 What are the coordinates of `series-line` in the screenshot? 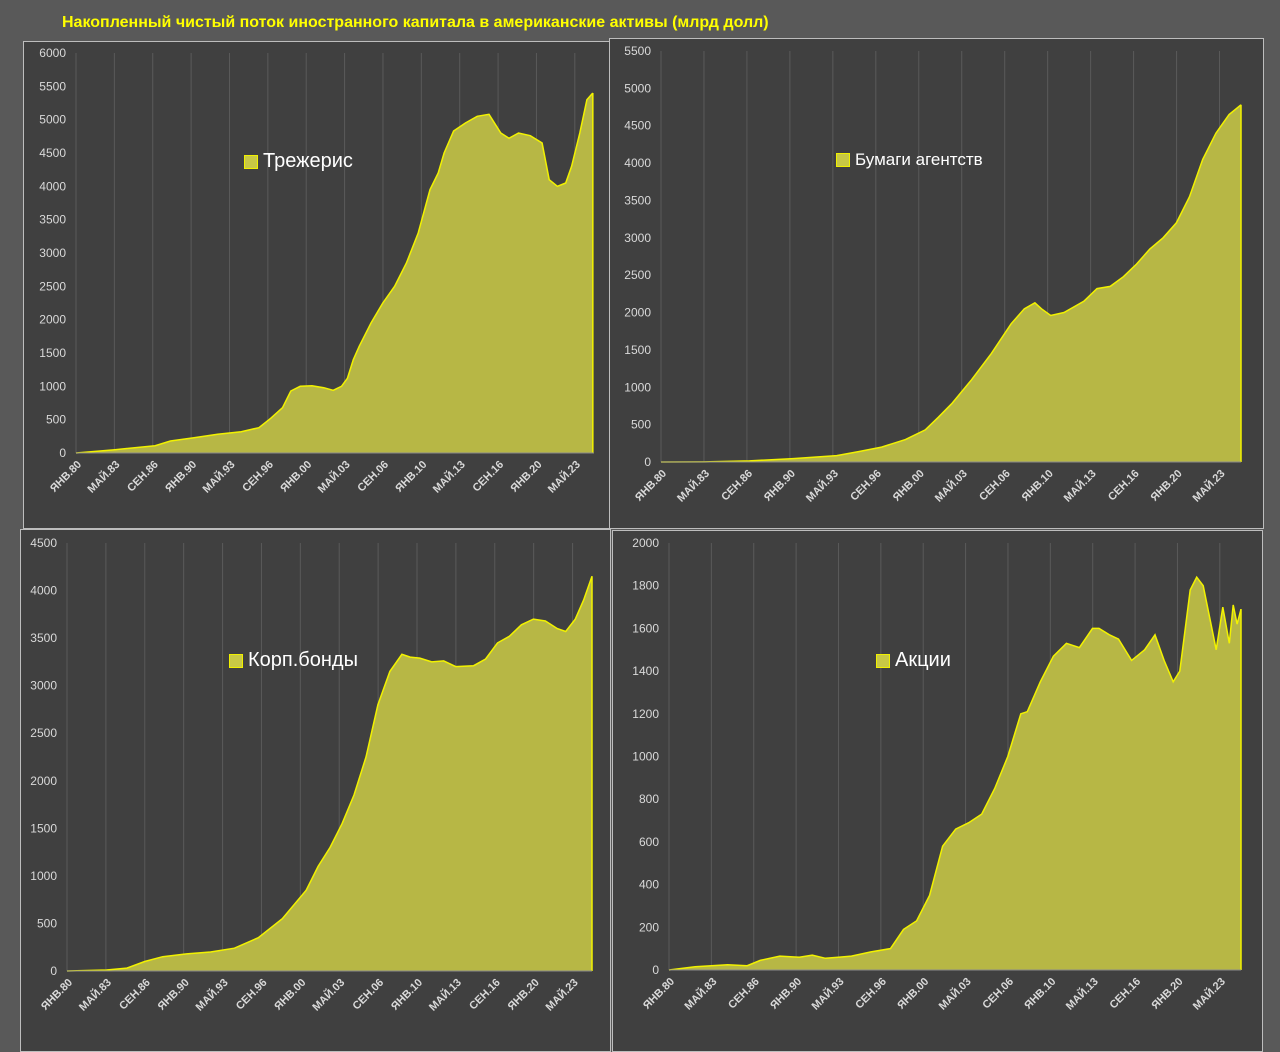 It's located at (334, 273).